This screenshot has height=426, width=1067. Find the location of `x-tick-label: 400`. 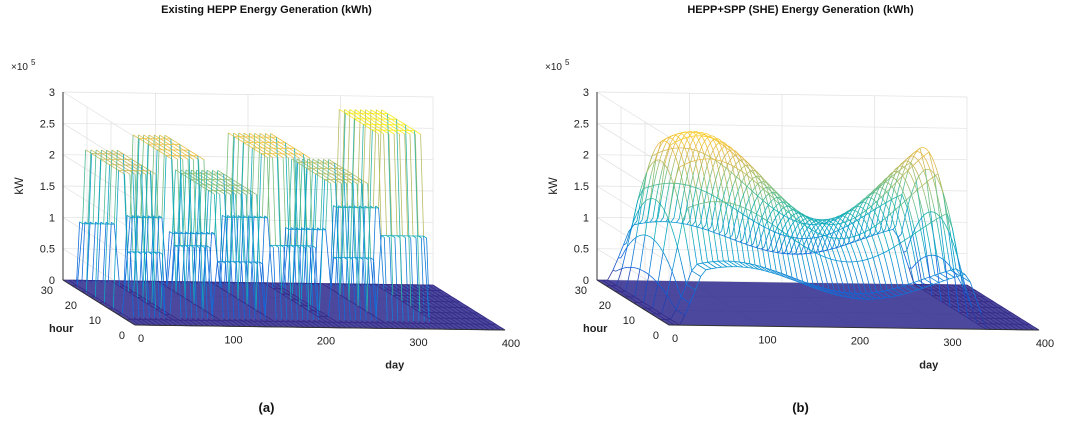

x-tick-label: 400 is located at coordinates (511, 344).